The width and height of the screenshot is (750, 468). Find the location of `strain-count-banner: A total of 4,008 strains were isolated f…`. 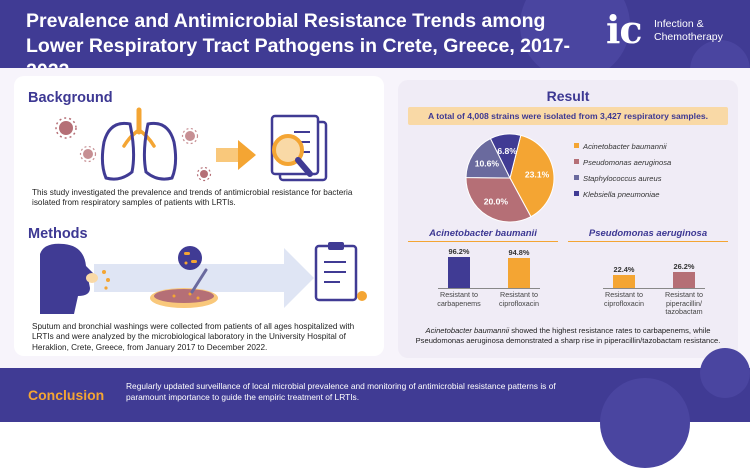

strain-count-banner: A total of 4,008 strains were isolated f… is located at coordinates (568, 116).